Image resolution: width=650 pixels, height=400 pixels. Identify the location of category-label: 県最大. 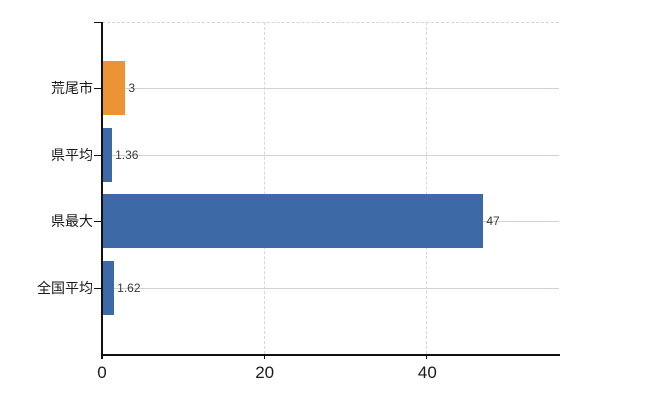
(72, 221).